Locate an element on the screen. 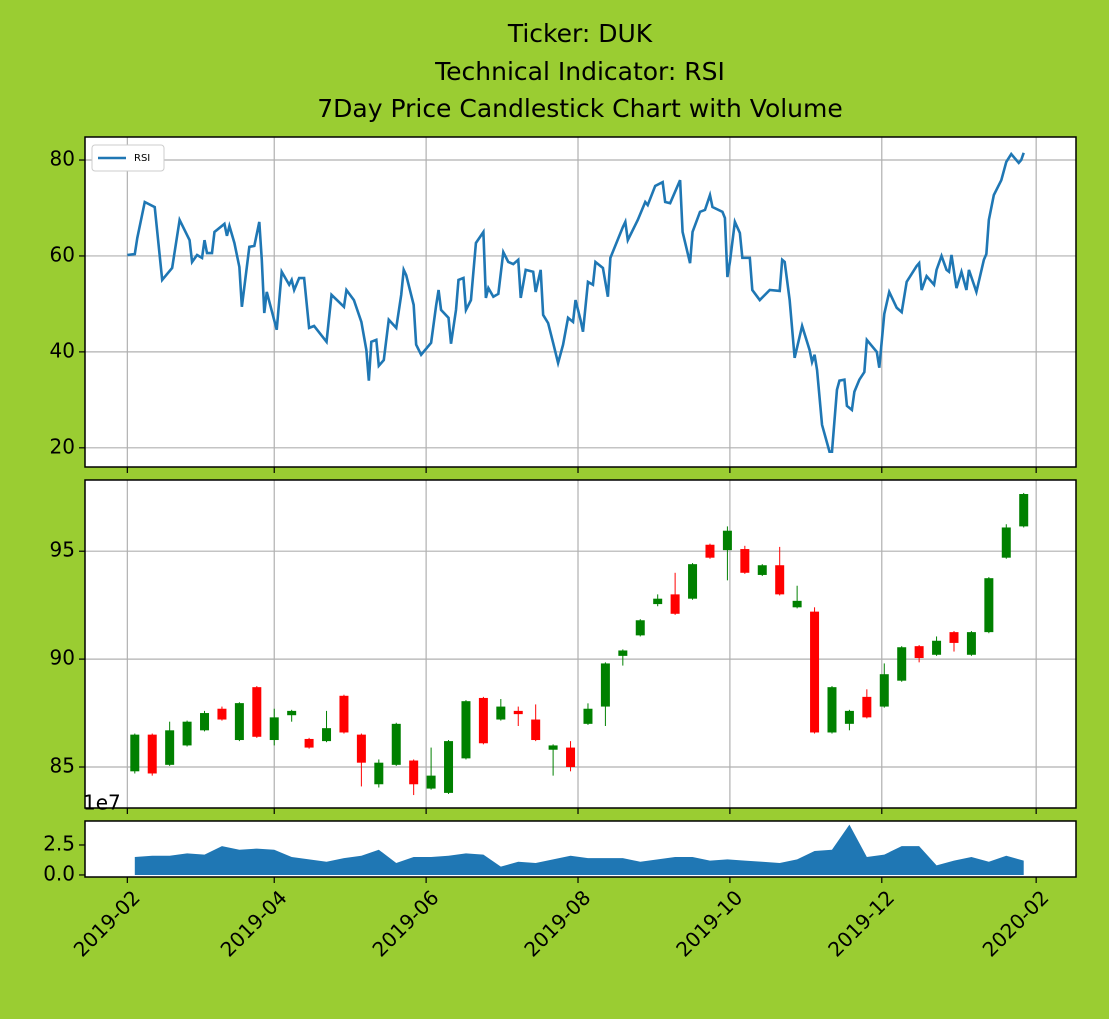 The image size is (1109, 1019). y-tick-label: 40 is located at coordinates (62, 350).